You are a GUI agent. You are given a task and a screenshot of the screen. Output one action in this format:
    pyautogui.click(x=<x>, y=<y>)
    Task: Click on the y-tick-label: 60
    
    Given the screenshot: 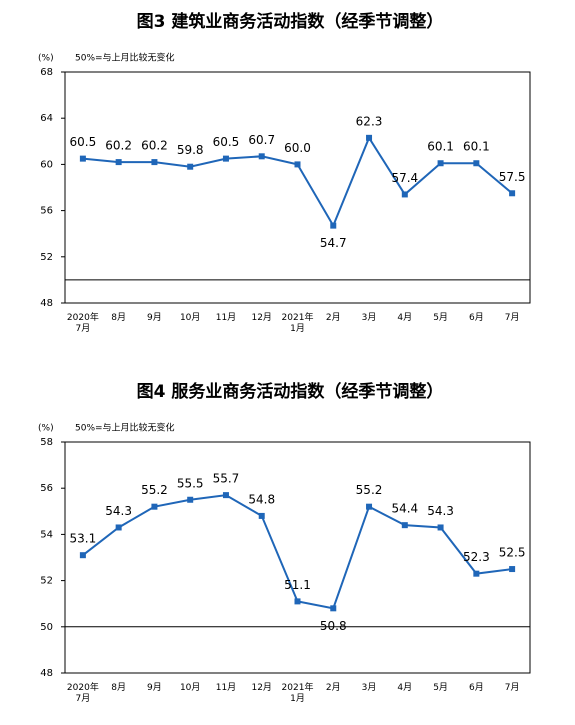 What is the action you would take?
    pyautogui.click(x=46, y=164)
    